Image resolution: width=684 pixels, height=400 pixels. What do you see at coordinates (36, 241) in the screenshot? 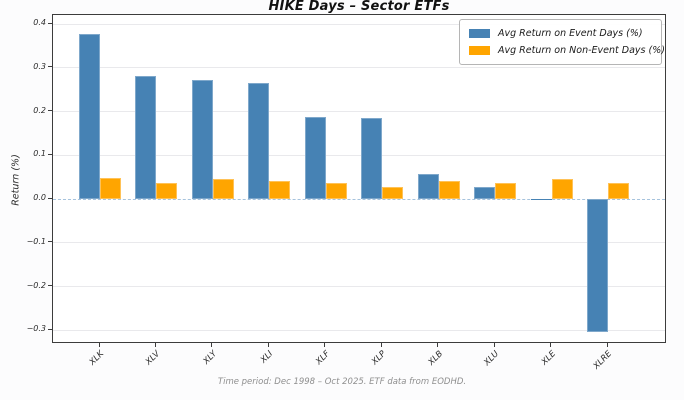
I see `y-tick-label: −0.1` at bounding box center [36, 241].